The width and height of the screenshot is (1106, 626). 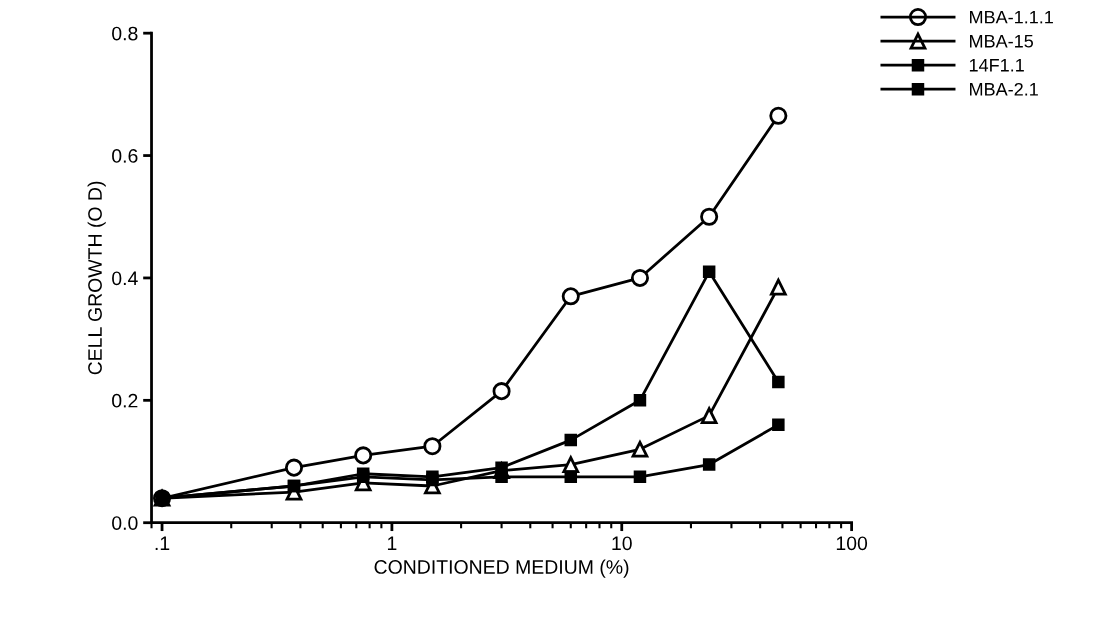 I want to click on y-axis-title: CELL GROWTH (O D), so click(x=96, y=278).